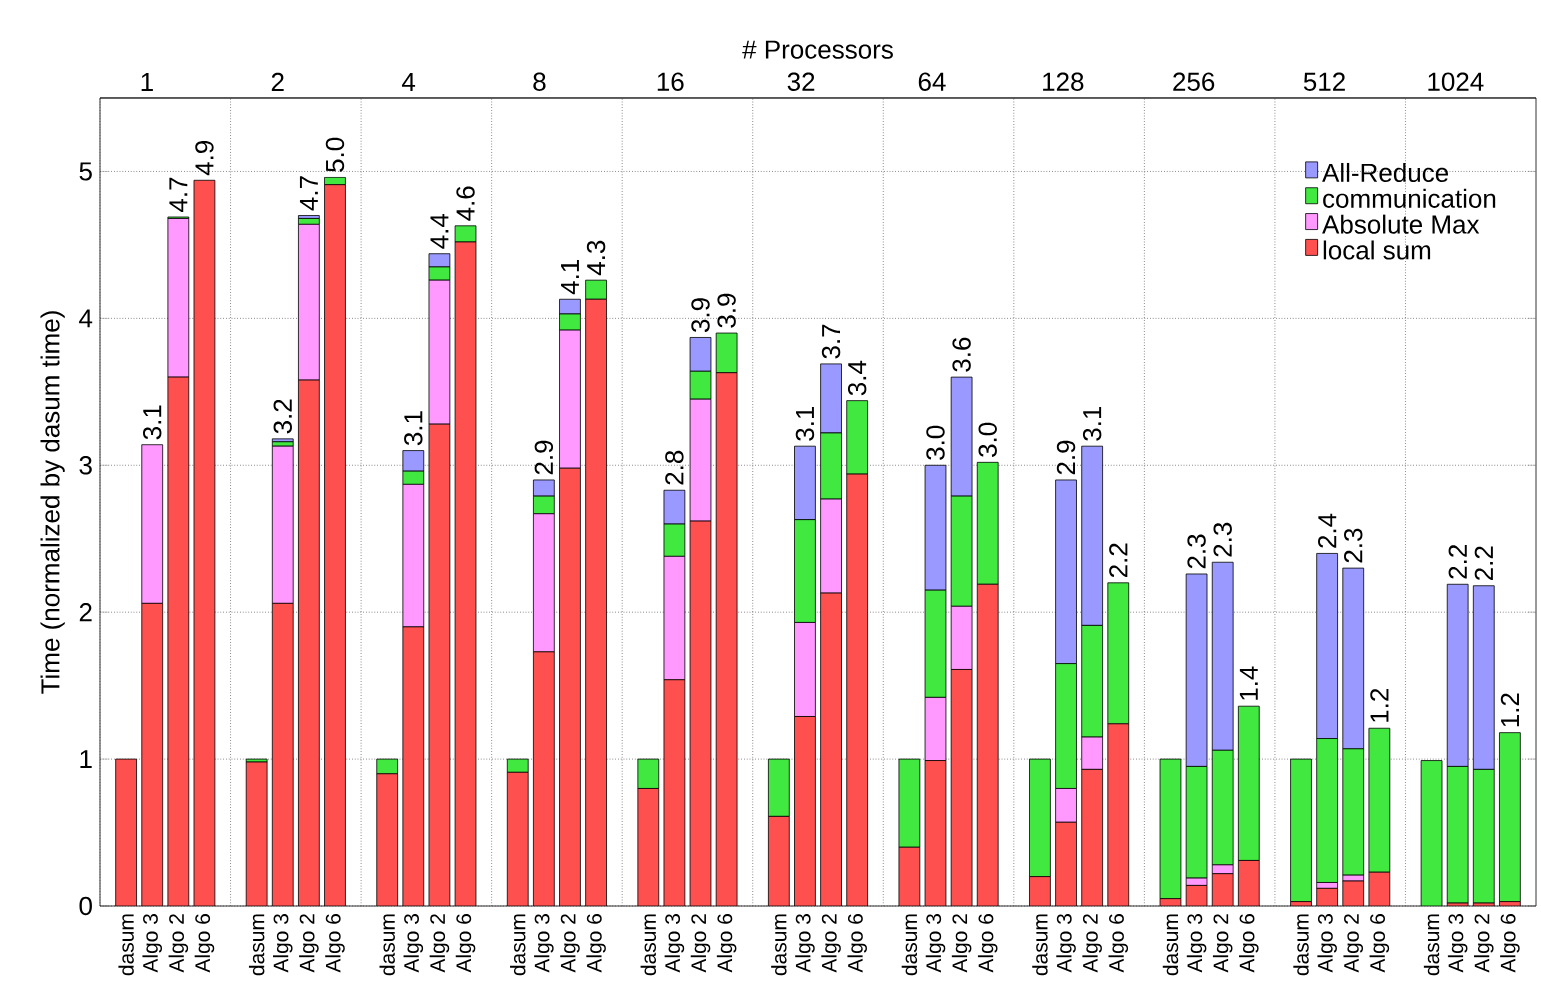 Image resolution: width=1541 pixels, height=998 pixels. What do you see at coordinates (282, 416) in the screenshot?
I see `total-label: 3.2` at bounding box center [282, 416].